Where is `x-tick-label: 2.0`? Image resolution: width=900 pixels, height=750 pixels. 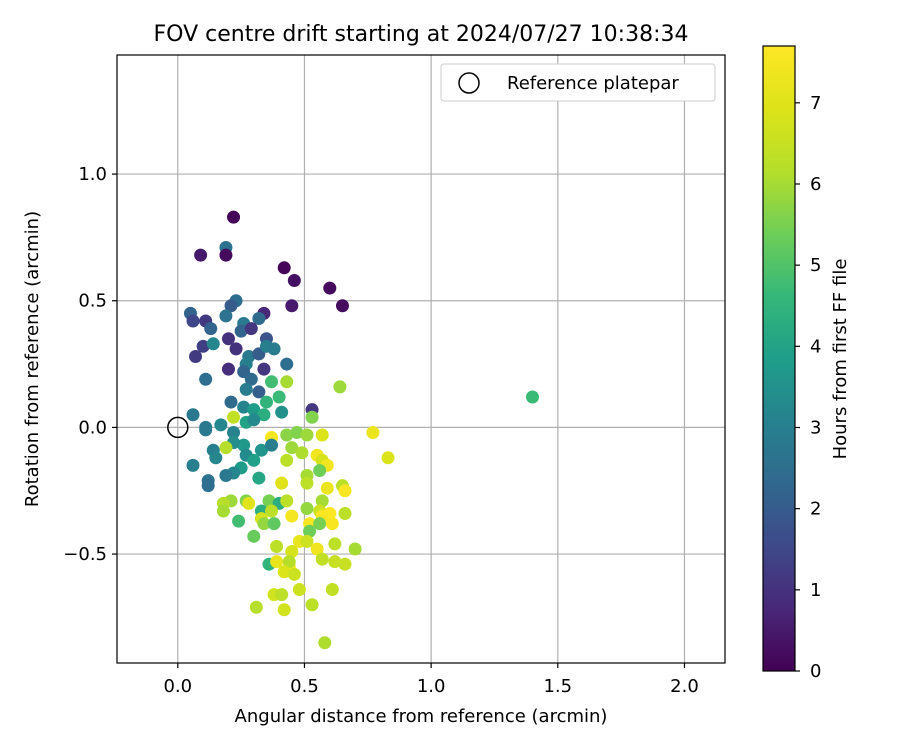
x-tick-label: 2.0 is located at coordinates (684, 686).